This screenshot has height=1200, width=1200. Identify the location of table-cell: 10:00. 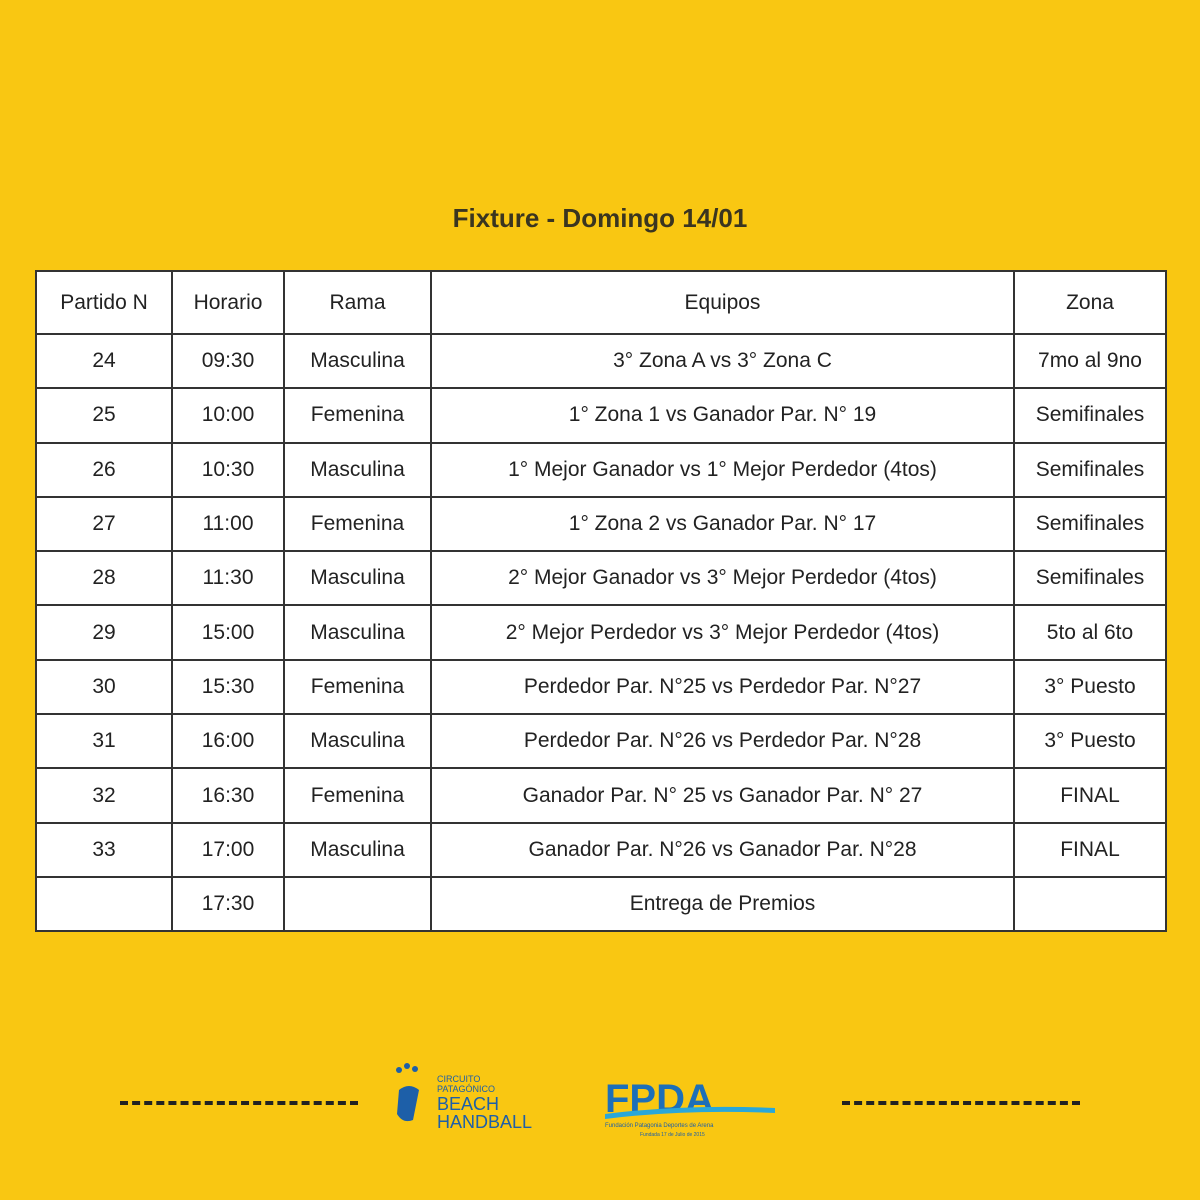
(228, 415).